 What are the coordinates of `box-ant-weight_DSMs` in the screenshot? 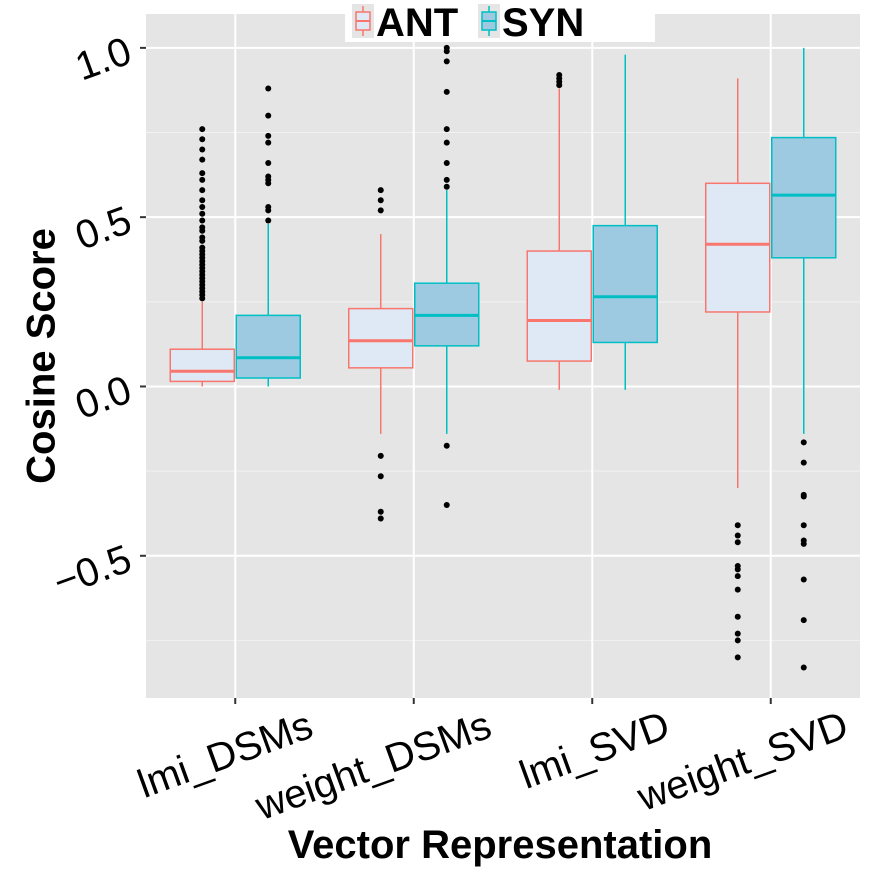 It's located at (381, 354).